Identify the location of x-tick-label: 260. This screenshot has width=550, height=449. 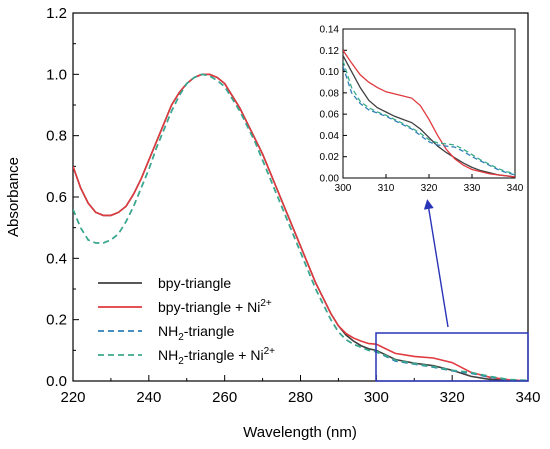
(224, 397).